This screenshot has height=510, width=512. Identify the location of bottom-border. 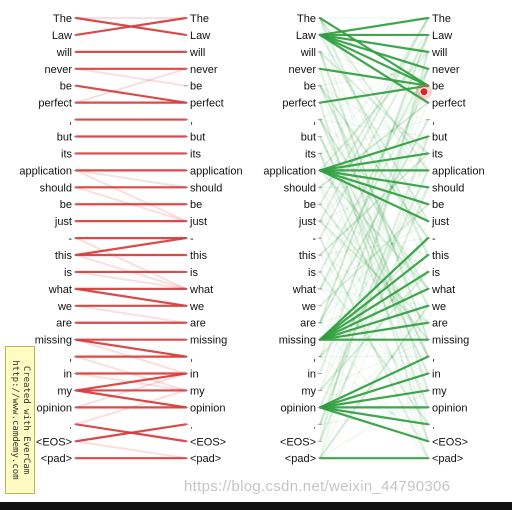
(256, 506).